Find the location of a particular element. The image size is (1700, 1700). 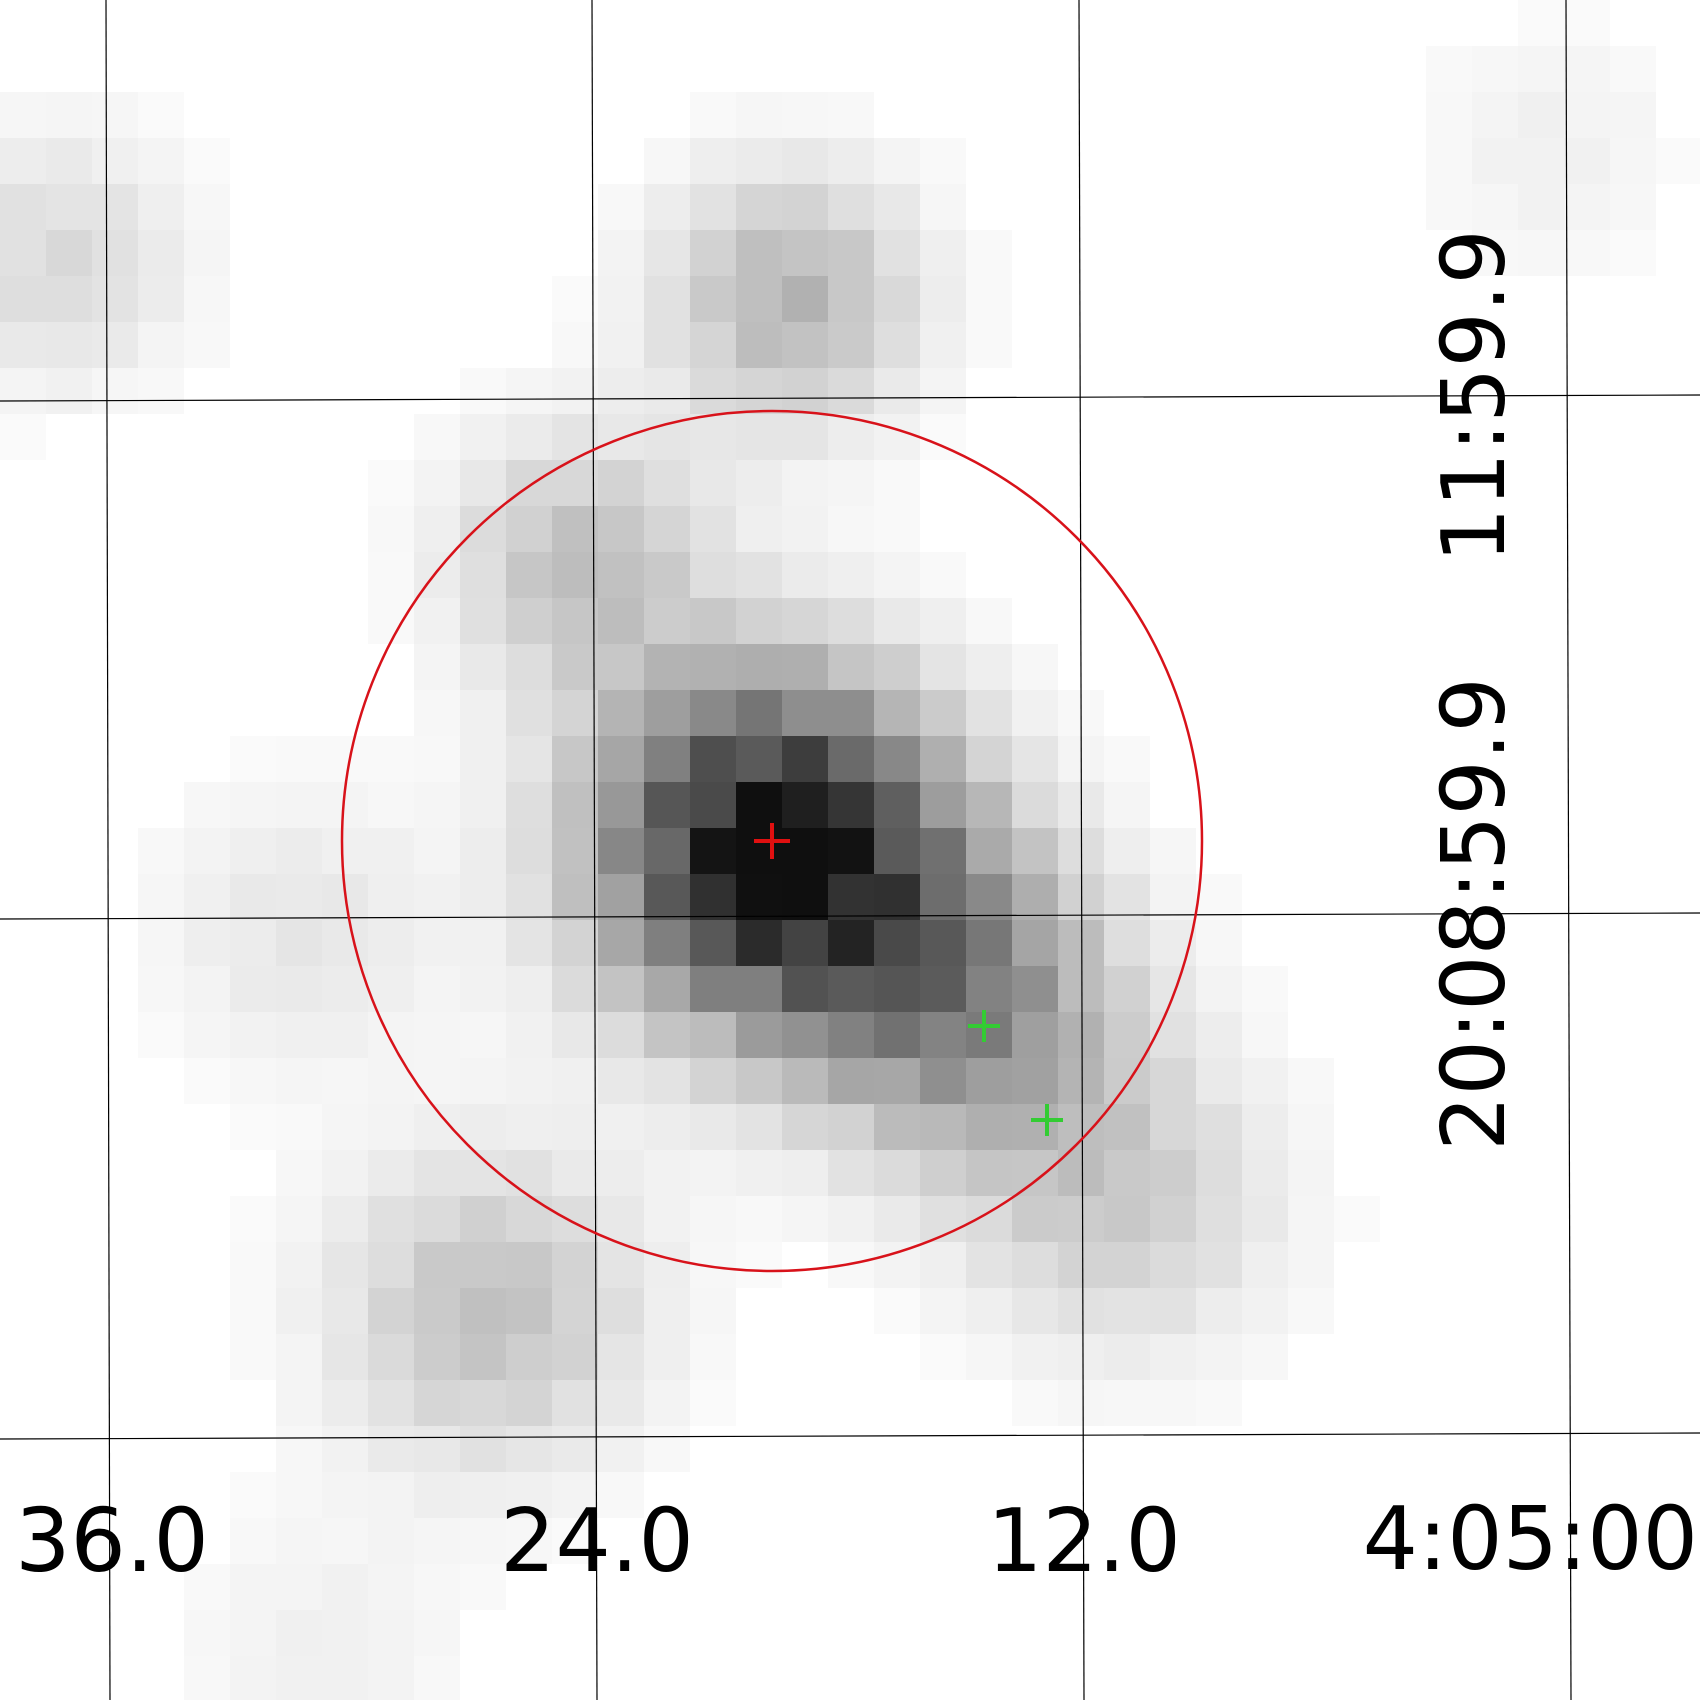

source-marker is located at coordinates (1047, 1120).